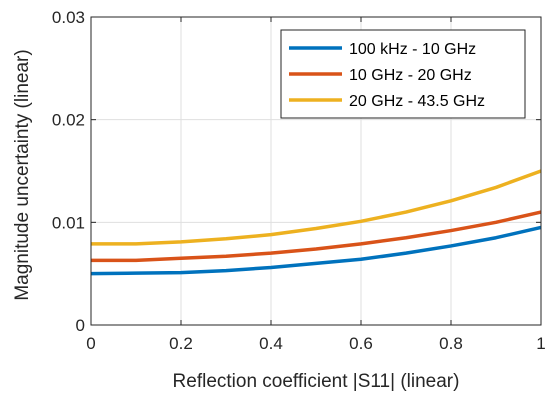 This screenshot has width=547, height=395. What do you see at coordinates (68, 17) in the screenshot?
I see `y-tick-label: 0.03` at bounding box center [68, 17].